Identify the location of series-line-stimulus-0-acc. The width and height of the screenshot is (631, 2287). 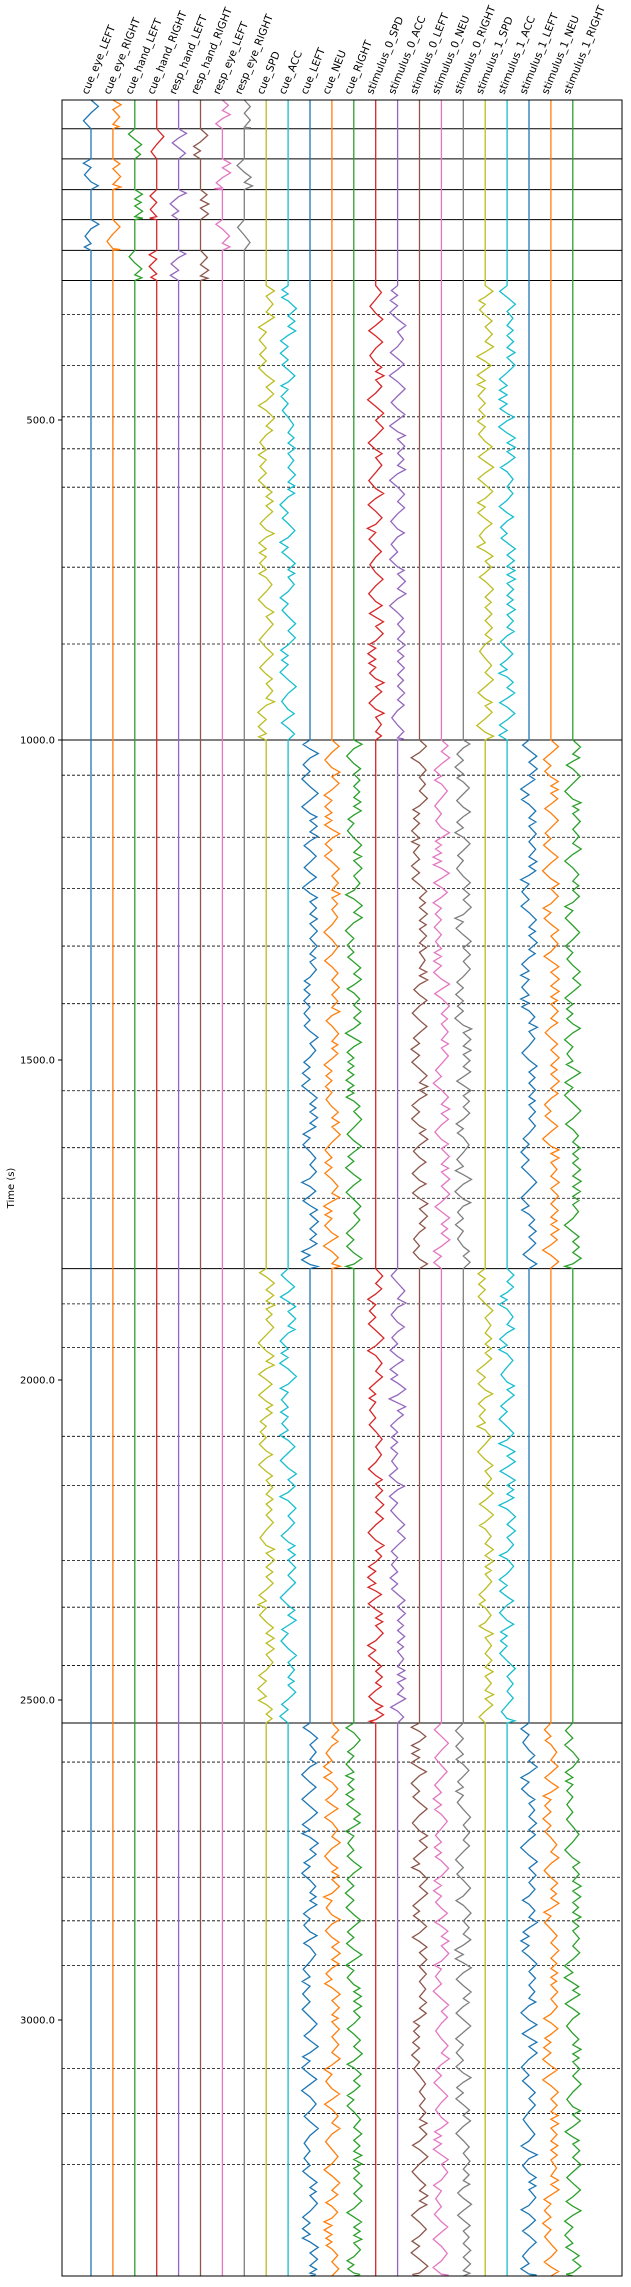
(397, 1188).